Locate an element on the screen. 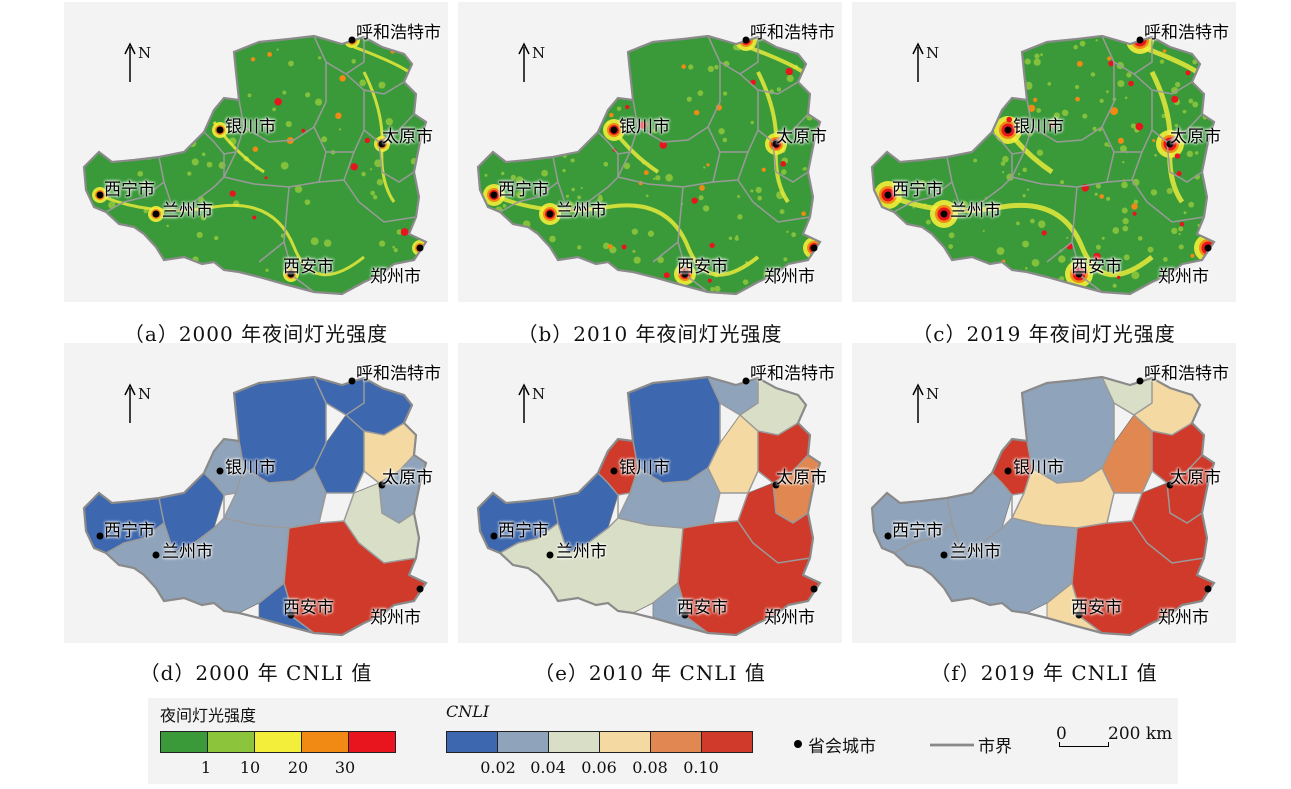  map-panel-a: N 呼和浩特市 银川市 太原市 西宁市 兰州市 西安市 郑州市 is located at coordinates (256, 152).